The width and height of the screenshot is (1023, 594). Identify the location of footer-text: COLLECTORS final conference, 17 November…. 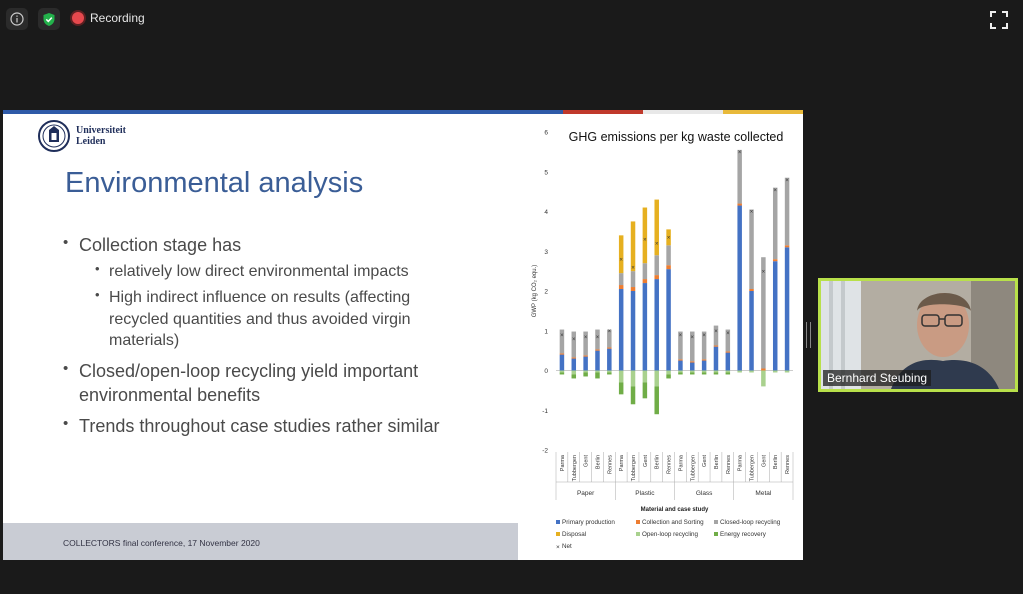
(161, 543).